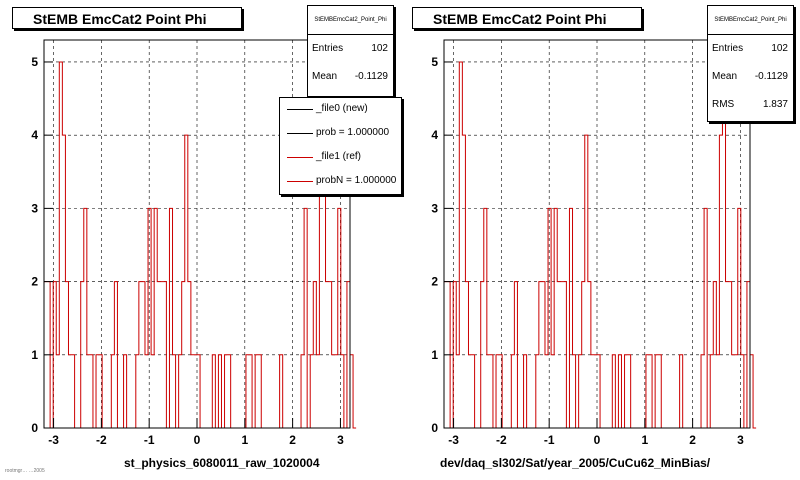 The image size is (800, 480). What do you see at coordinates (750, 49) in the screenshot?
I see `right-stats-entries: Entries 102` at bounding box center [750, 49].